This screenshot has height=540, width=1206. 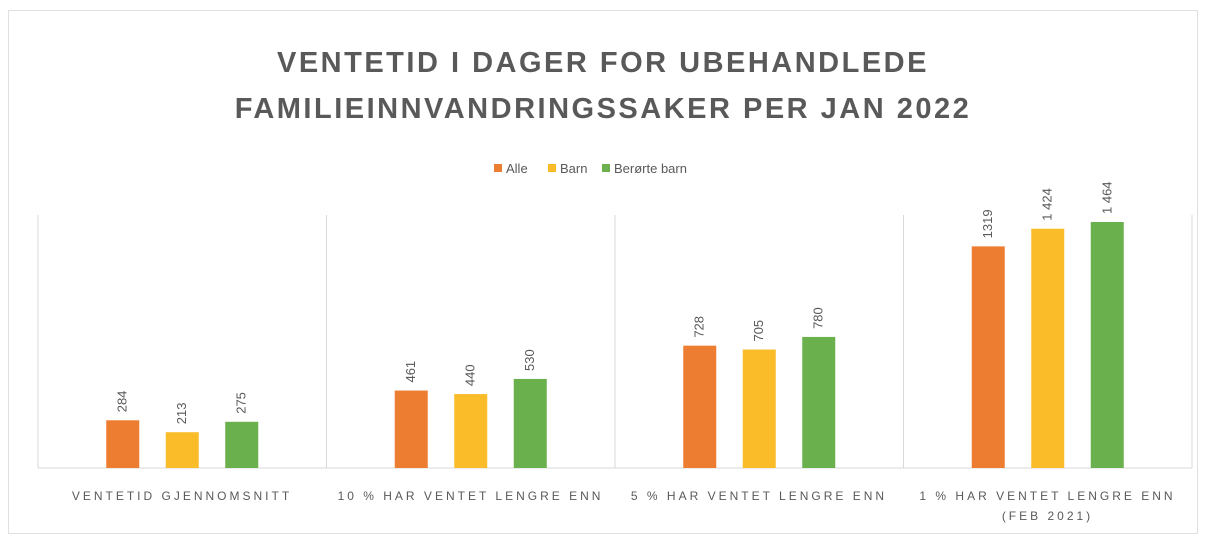 What do you see at coordinates (517, 168) in the screenshot?
I see `legend-label: Alle` at bounding box center [517, 168].